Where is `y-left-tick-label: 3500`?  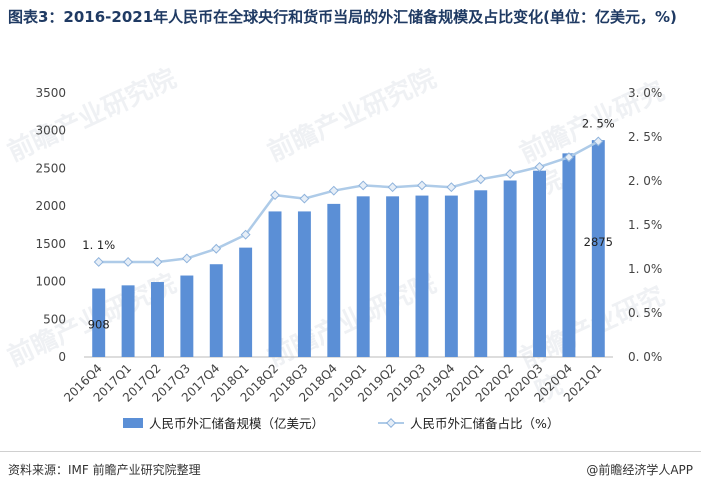 y-left-tick-label: 3500 is located at coordinates (50, 93).